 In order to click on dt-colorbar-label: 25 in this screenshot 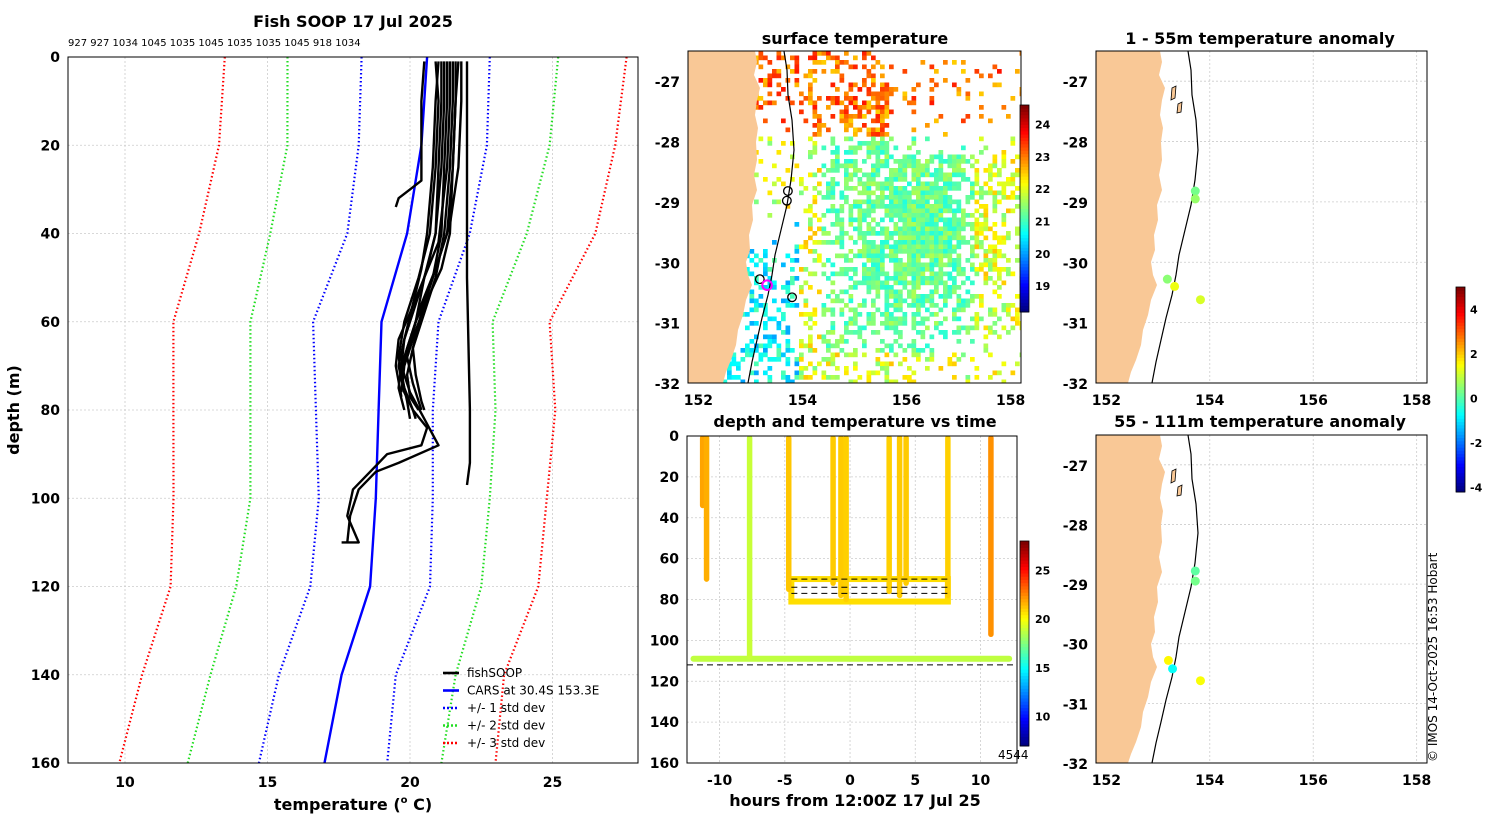, I will do `click(1042, 570)`.